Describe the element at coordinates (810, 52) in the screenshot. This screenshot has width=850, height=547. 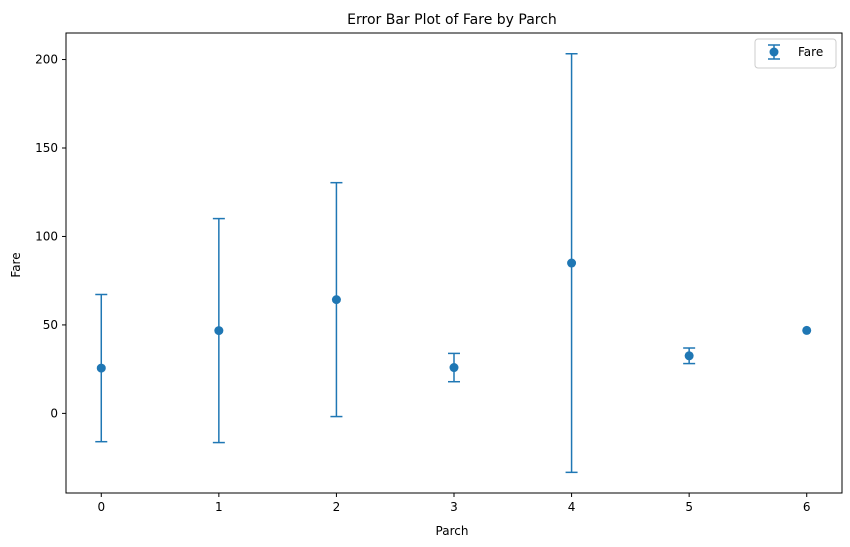
I see `legend-label: Fare` at that location.